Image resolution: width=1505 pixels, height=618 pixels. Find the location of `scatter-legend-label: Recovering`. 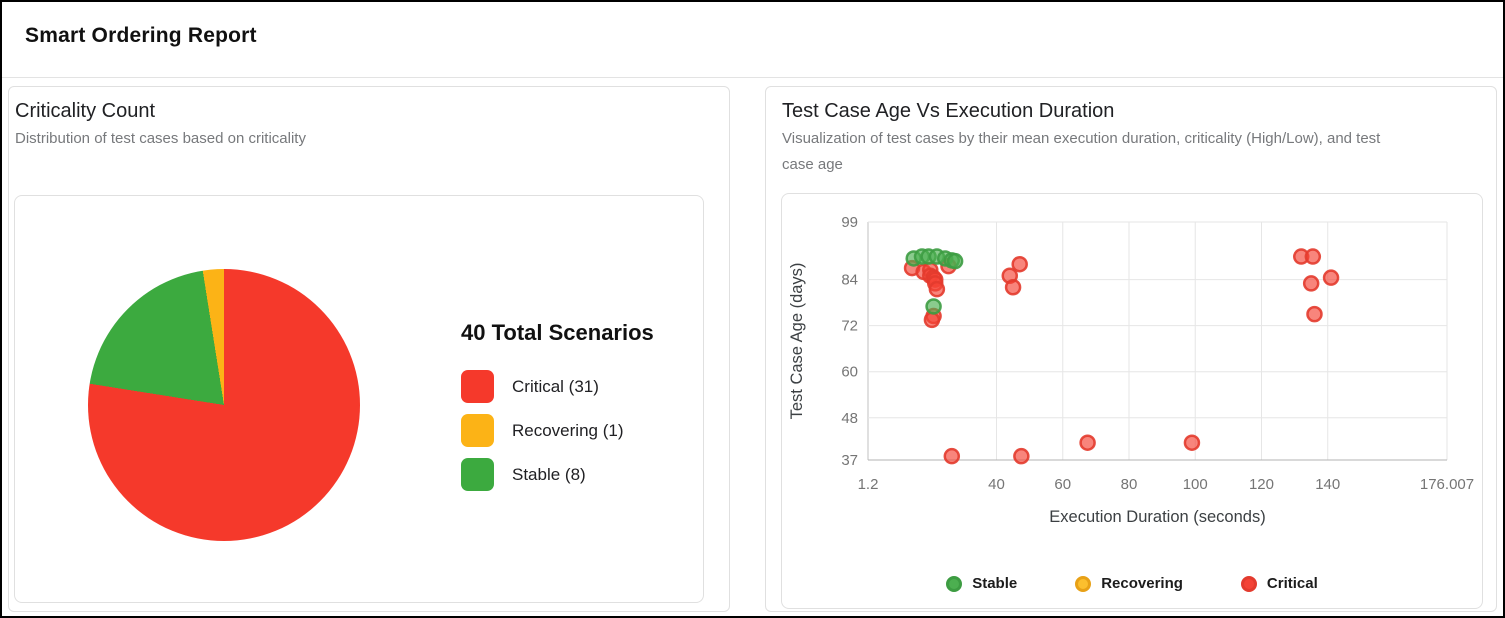

scatter-legend-label: Recovering is located at coordinates (1142, 583).